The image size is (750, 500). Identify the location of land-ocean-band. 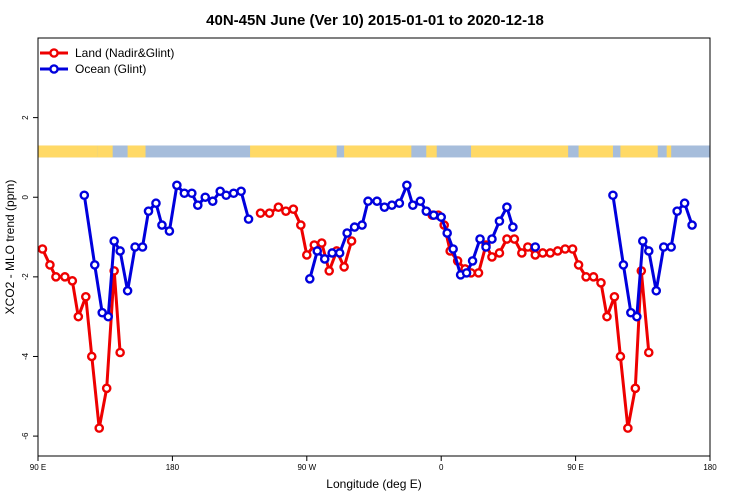
(374, 151).